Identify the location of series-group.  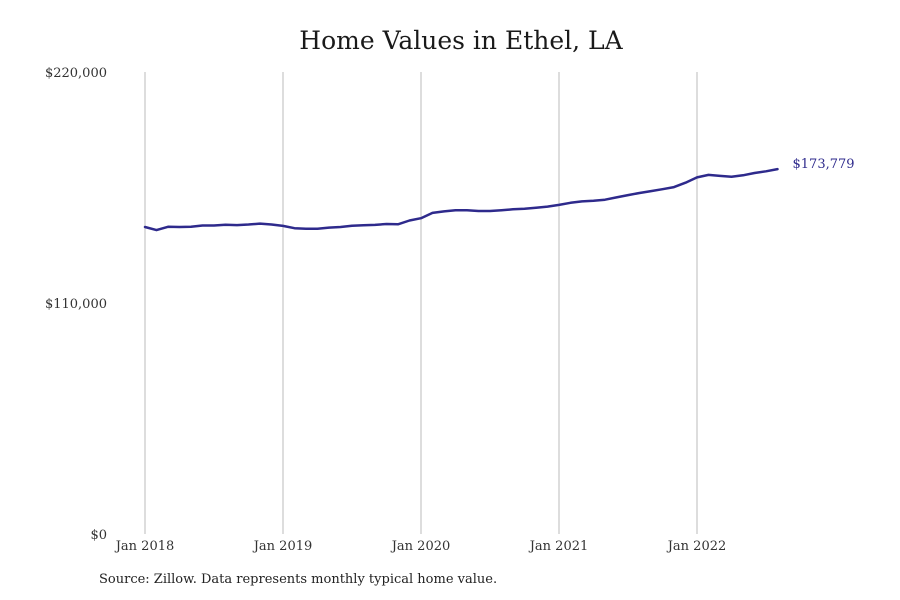
(461, 199).